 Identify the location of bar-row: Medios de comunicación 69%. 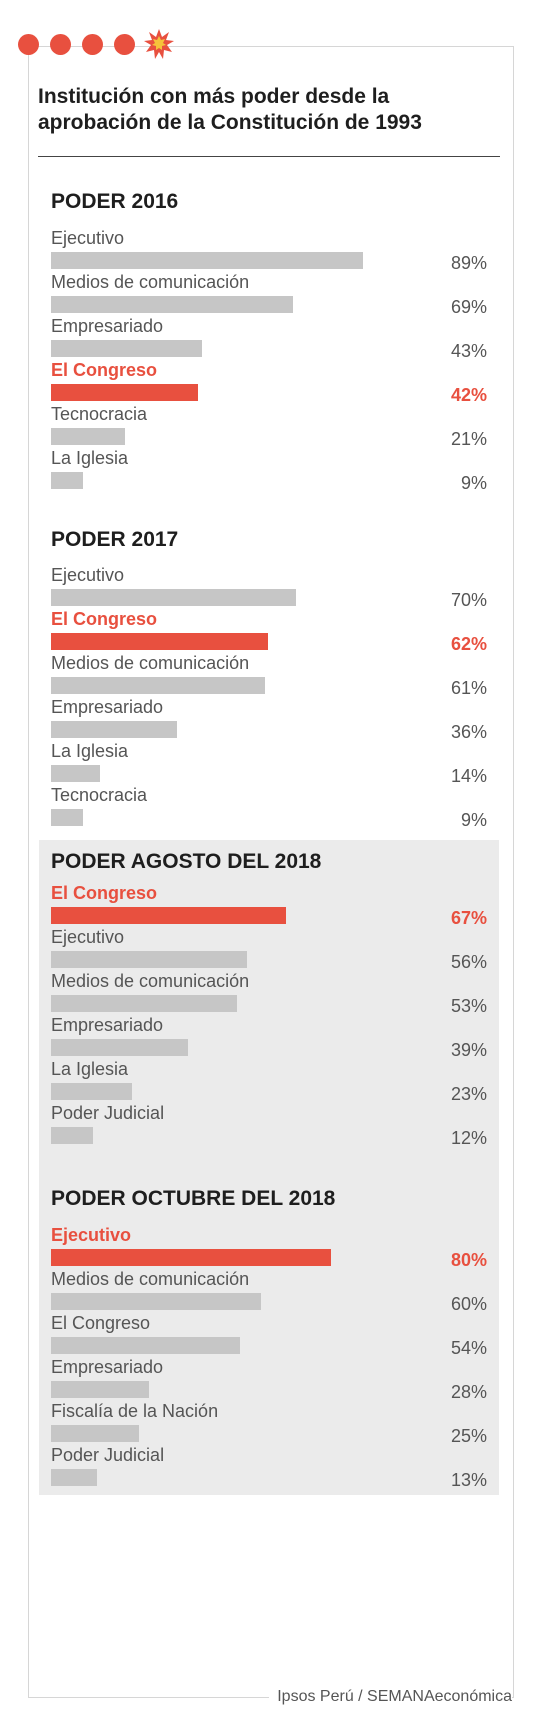
(269, 296).